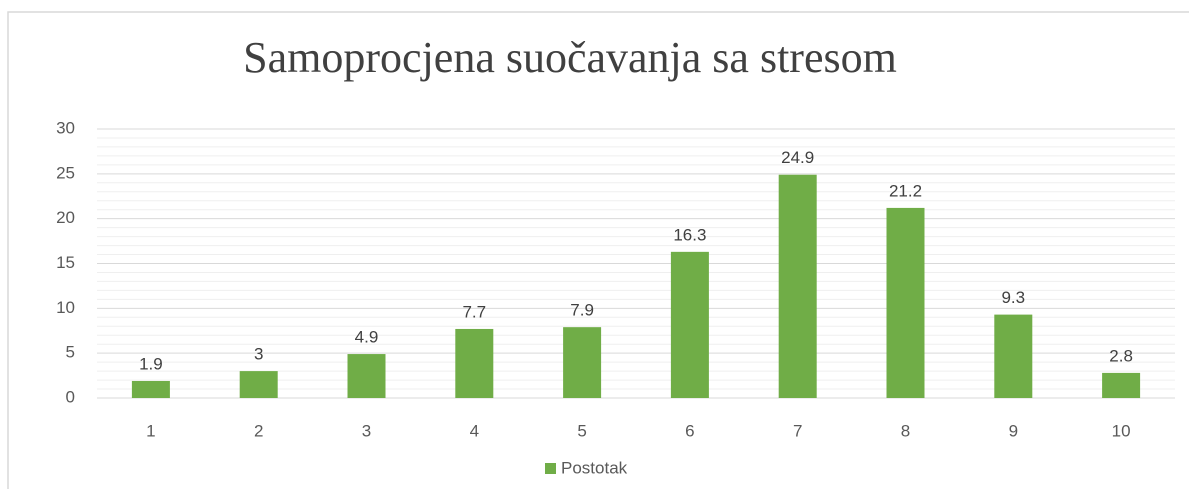 The width and height of the screenshot is (1189, 489). What do you see at coordinates (1121, 430) in the screenshot?
I see `x-tick-label: 10` at bounding box center [1121, 430].